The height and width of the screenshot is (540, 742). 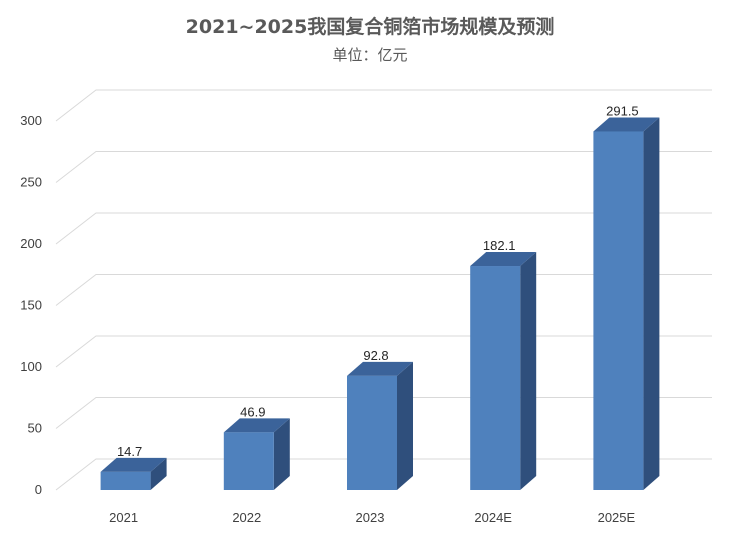 What do you see at coordinates (123, 517) in the screenshot?
I see `x-tick-label: 2021` at bounding box center [123, 517].